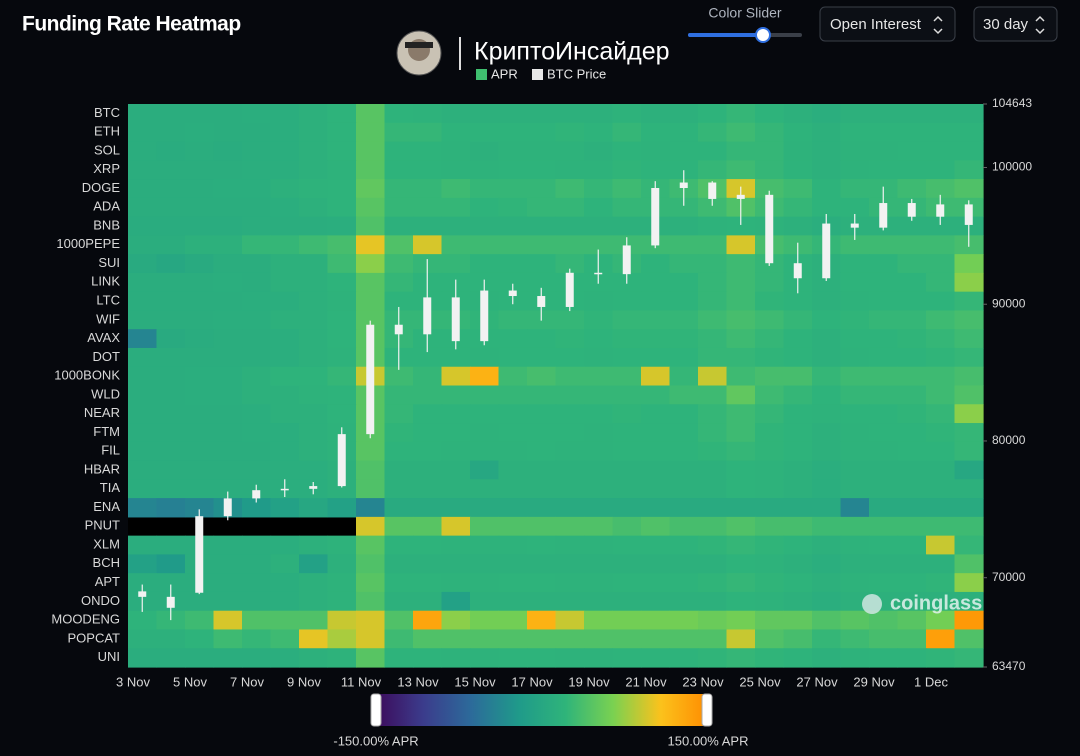 This screenshot has height=756, width=1080. I want to click on y-tick-label: 90000, so click(1009, 303).